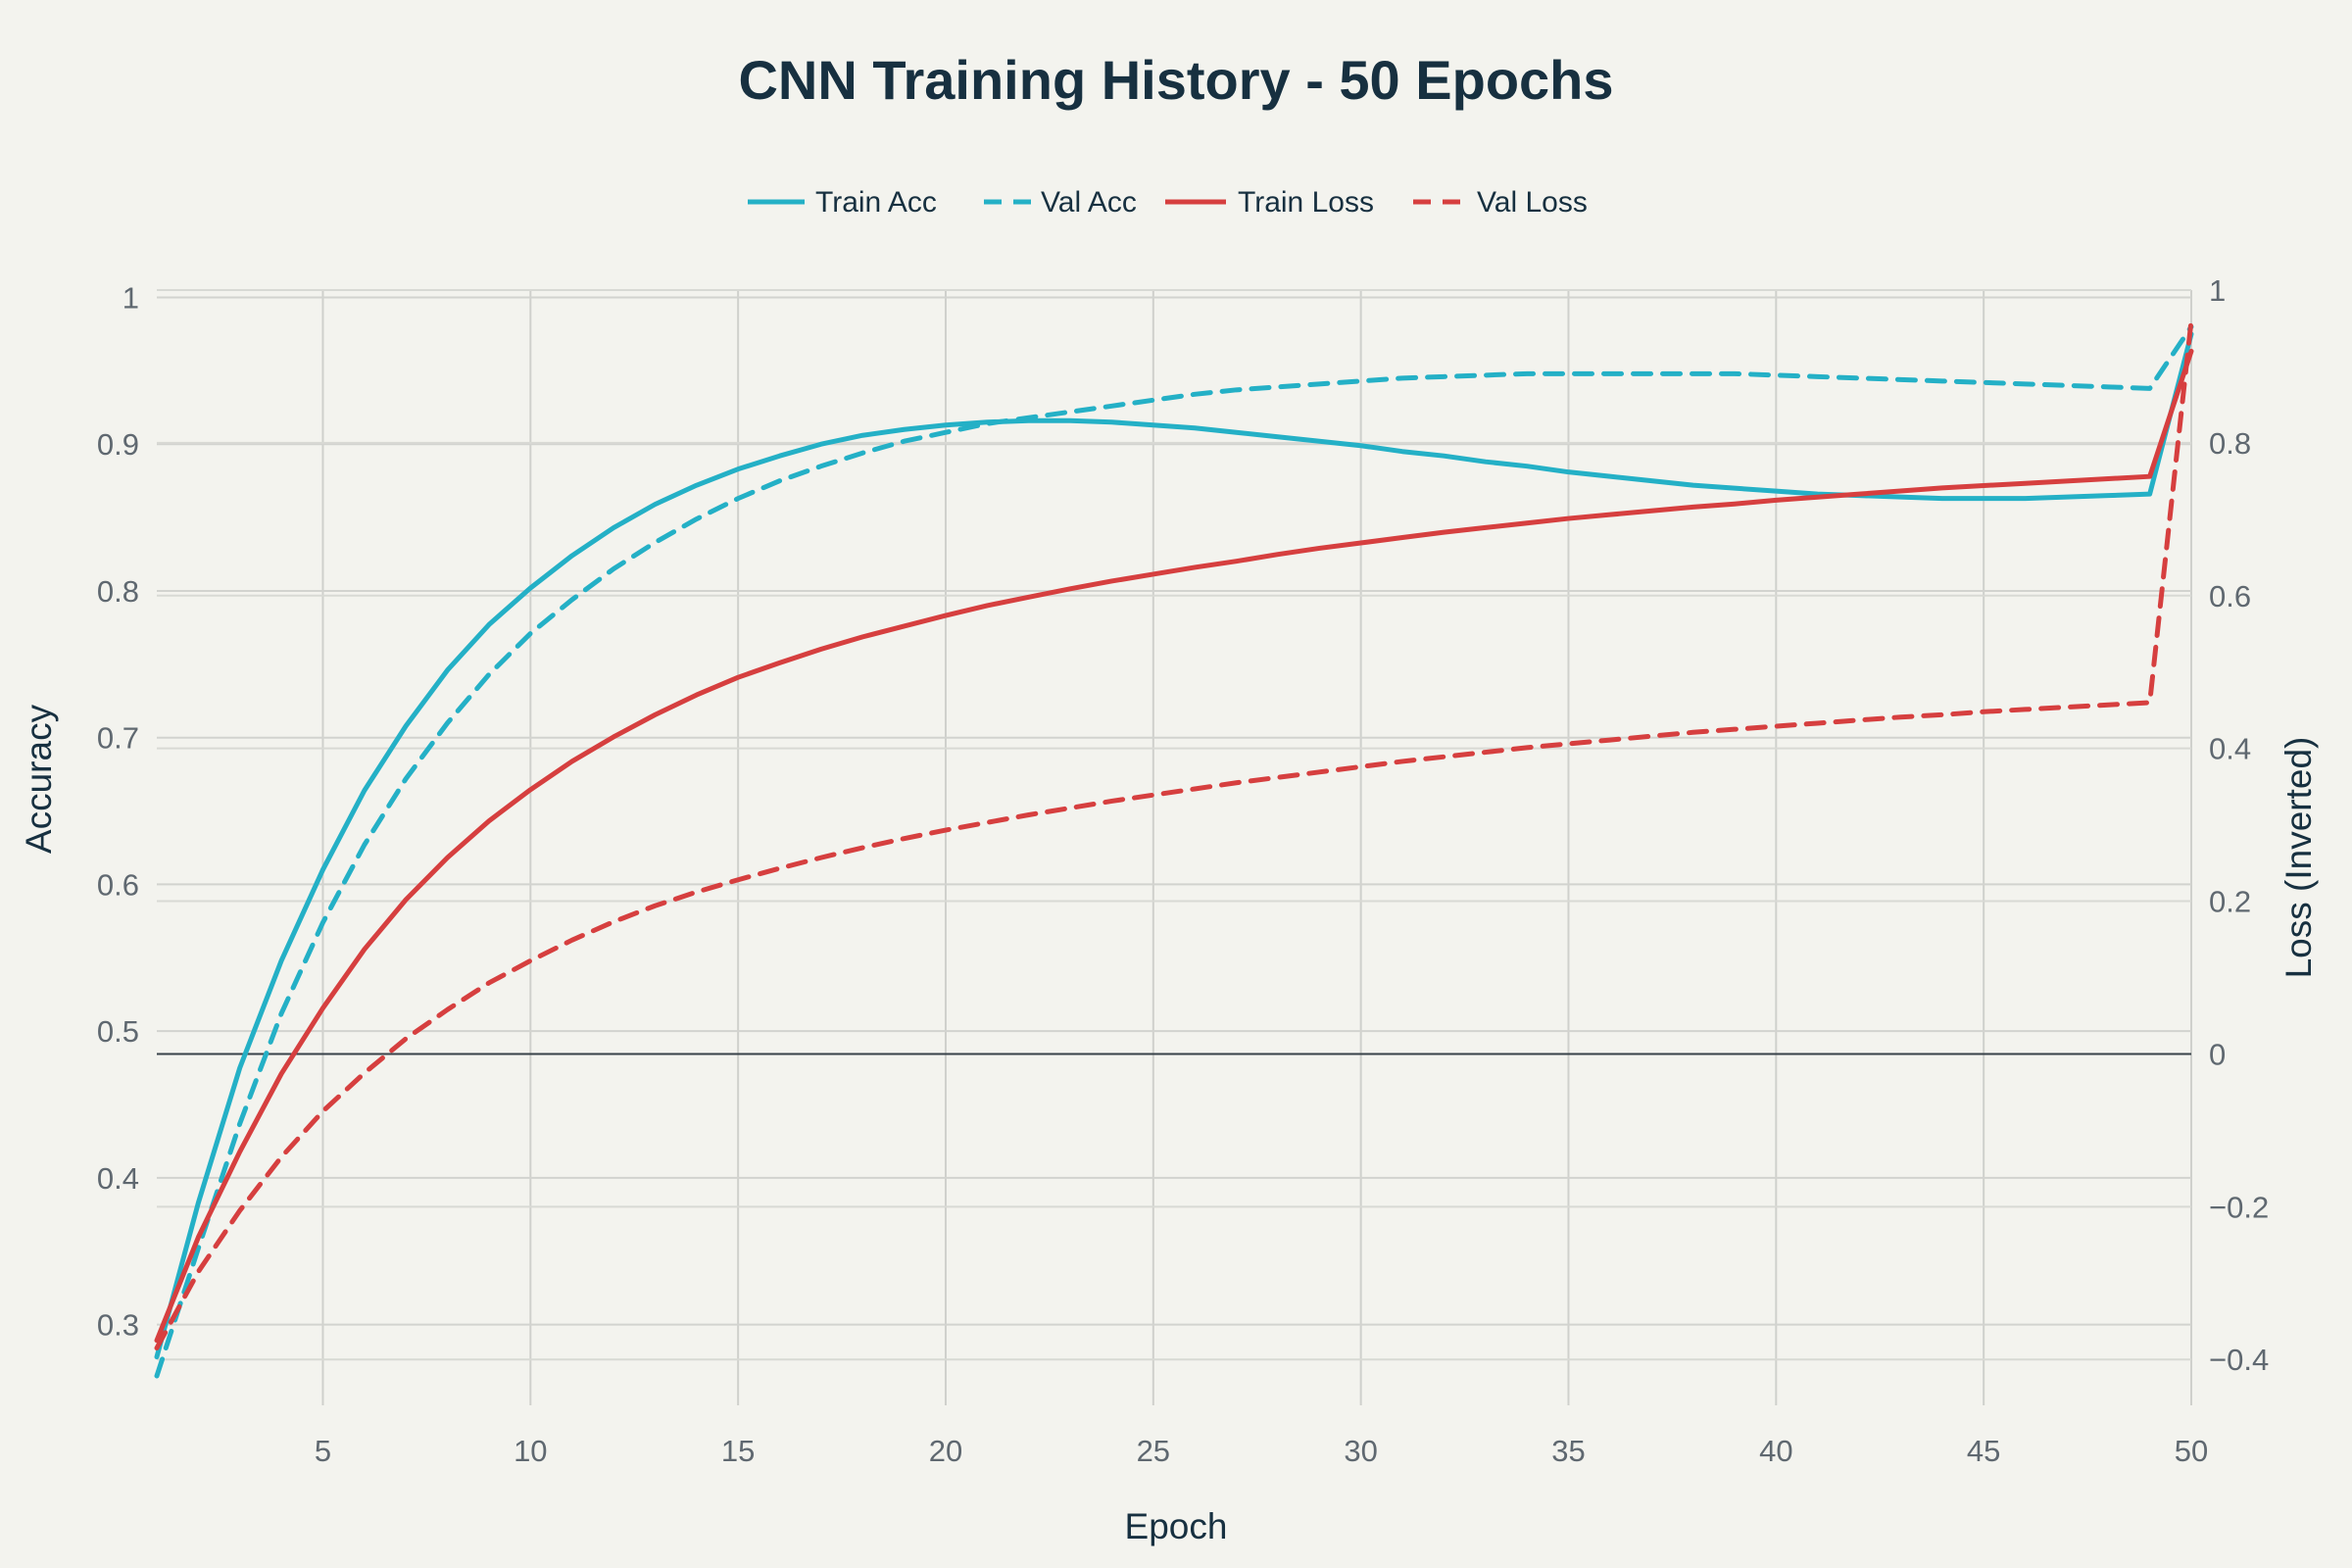 Image resolution: width=2352 pixels, height=1568 pixels. I want to click on accuracy-tick-label: 0.4, so click(118, 1178).